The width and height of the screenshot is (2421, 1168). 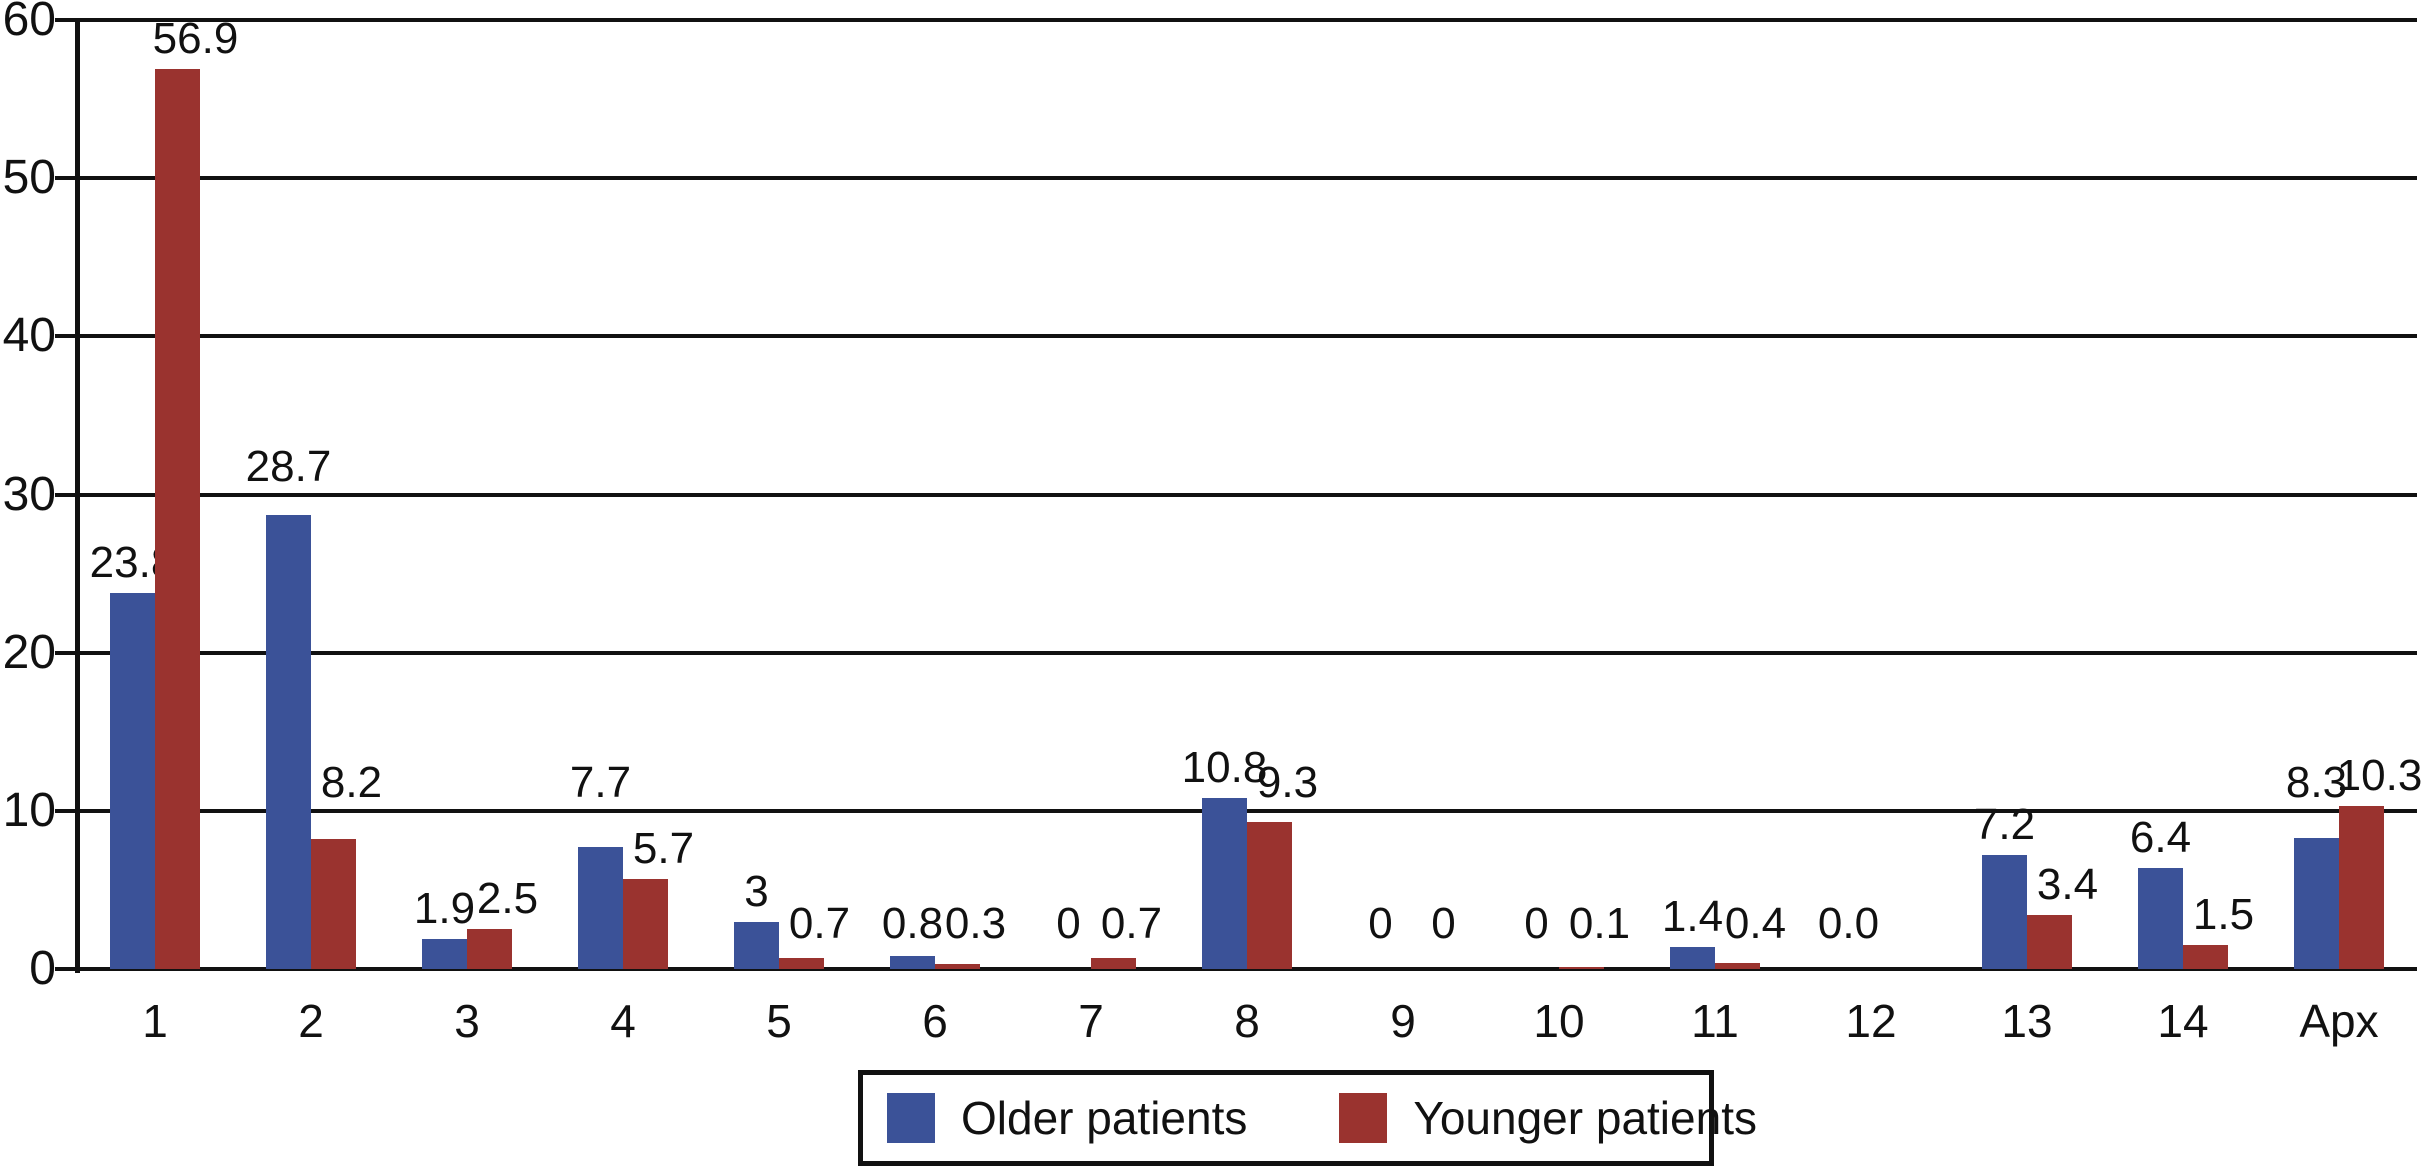 What do you see at coordinates (77, 495) in the screenshot?
I see `y-axis-line` at bounding box center [77, 495].